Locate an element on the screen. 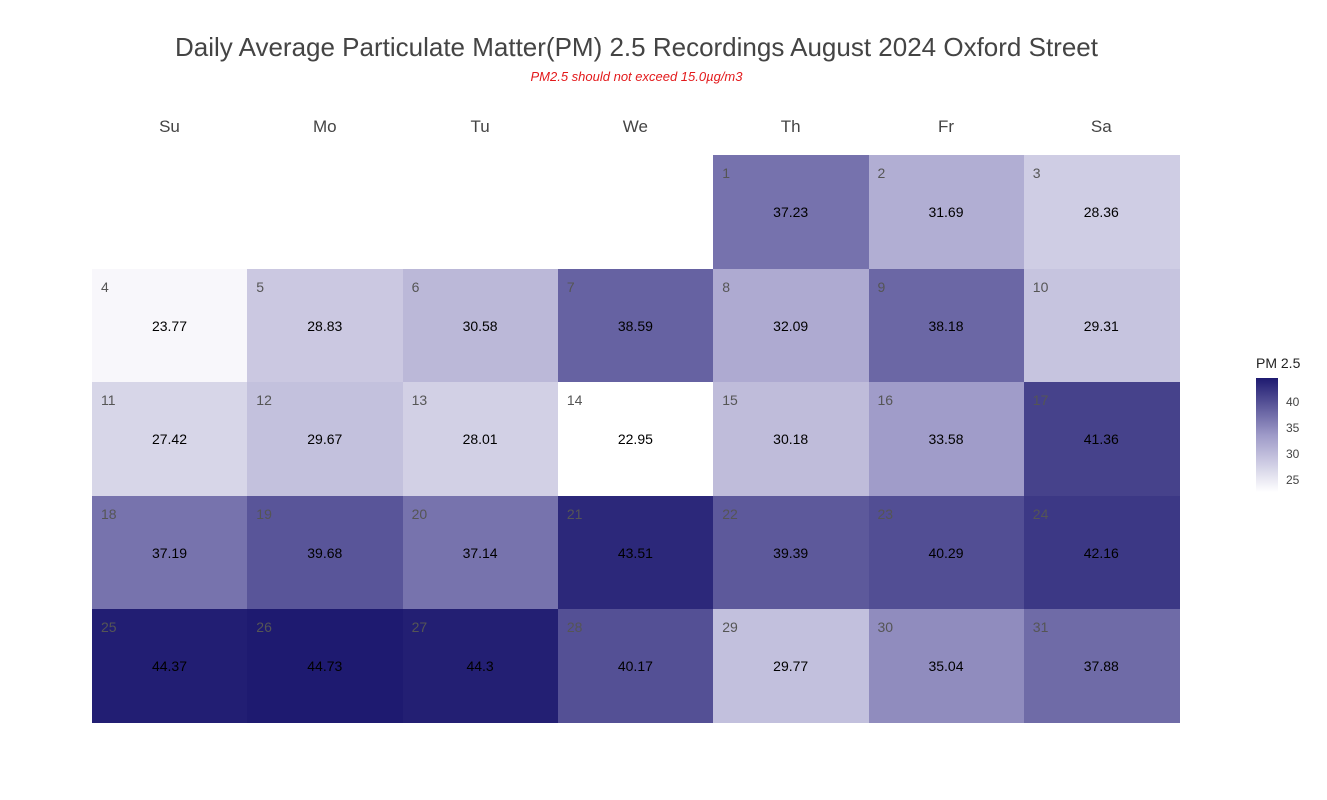 This screenshot has width=1327, height=800. day-cell: 15 30.18 is located at coordinates (791, 439).